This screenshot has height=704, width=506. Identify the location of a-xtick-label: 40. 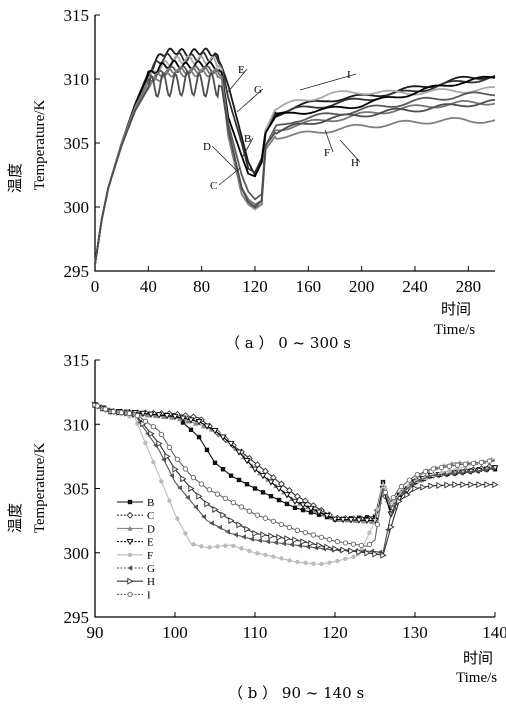
(148, 286).